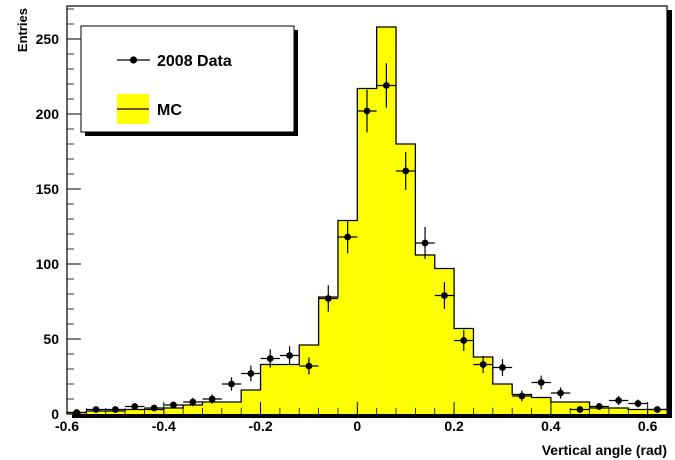 The width and height of the screenshot is (675, 460). Describe the element at coordinates (604, 450) in the screenshot. I see `x-axis-title: Vertical angle (rad)` at that location.